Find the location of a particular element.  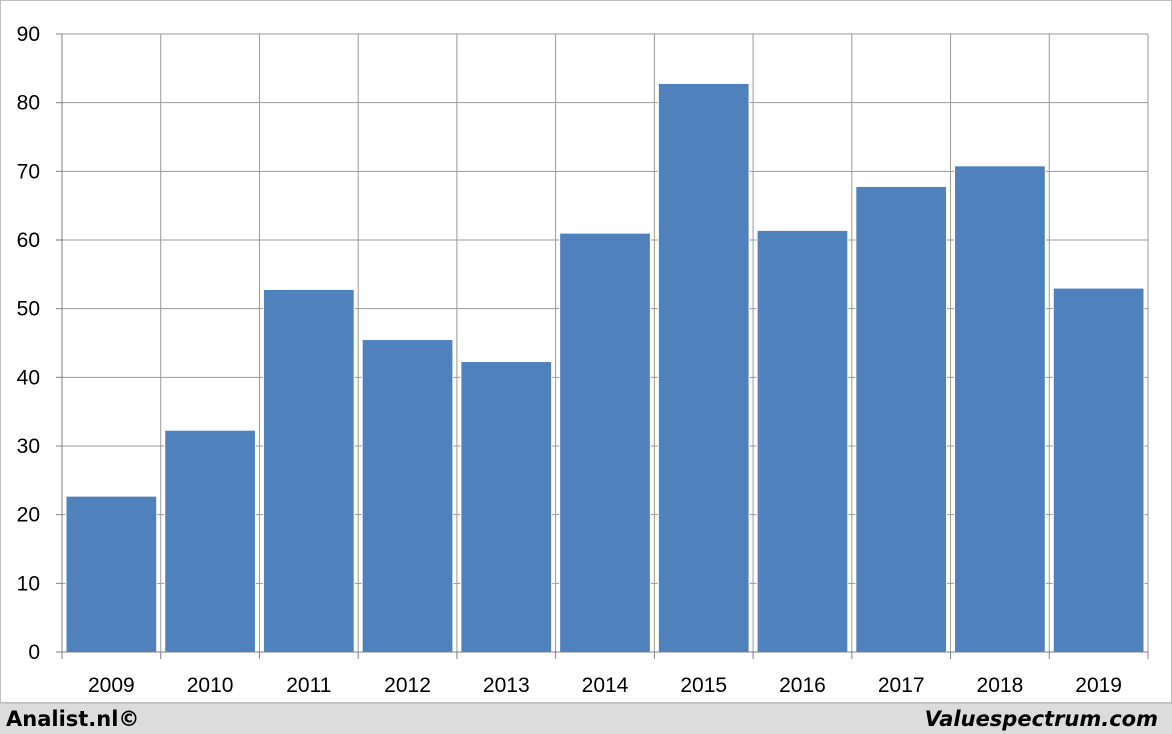

y-tick-label: 50 is located at coordinates (28, 309).